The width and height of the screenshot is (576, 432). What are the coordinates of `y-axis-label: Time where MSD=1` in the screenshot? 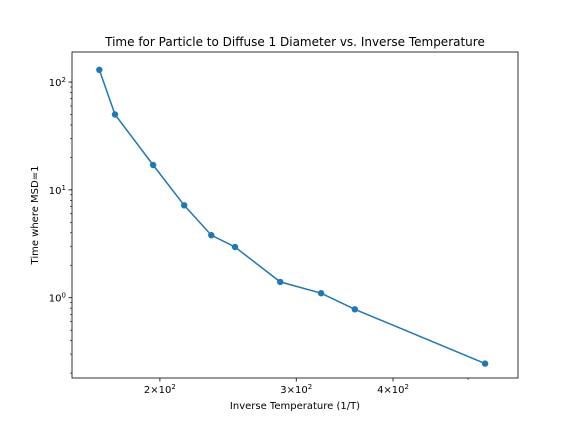 It's located at (35, 216).